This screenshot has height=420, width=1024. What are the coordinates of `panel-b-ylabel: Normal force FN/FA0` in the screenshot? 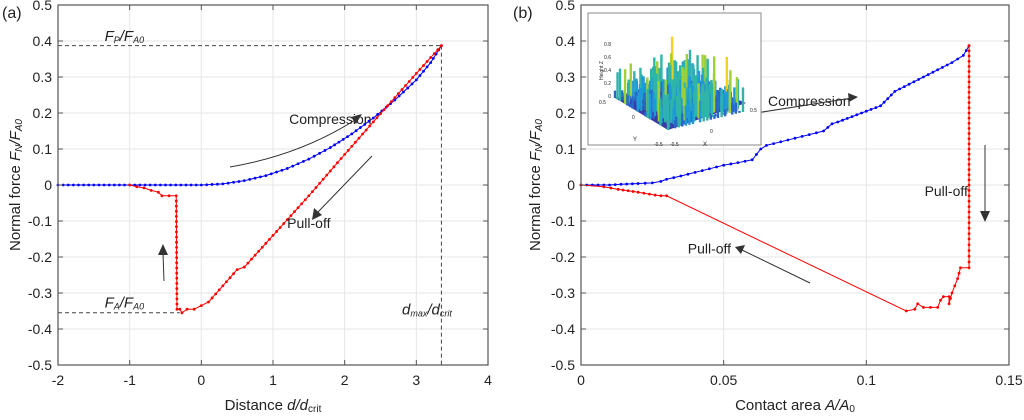 It's located at (536, 185).